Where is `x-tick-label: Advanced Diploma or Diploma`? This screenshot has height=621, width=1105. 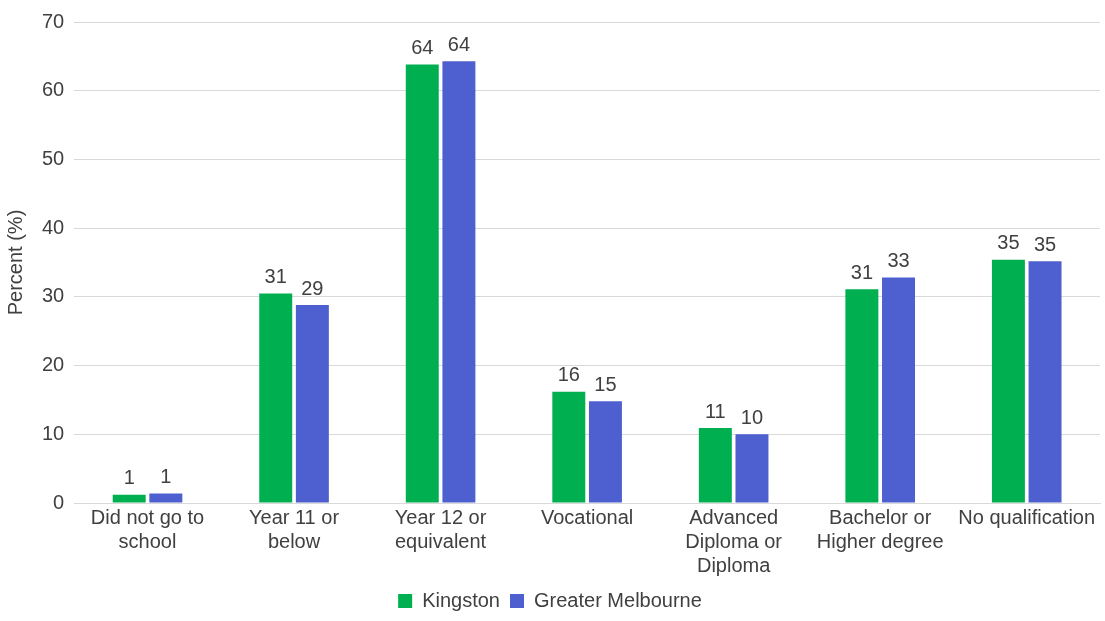 x-tick-label: Advanced Diploma or Diploma is located at coordinates (734, 540).